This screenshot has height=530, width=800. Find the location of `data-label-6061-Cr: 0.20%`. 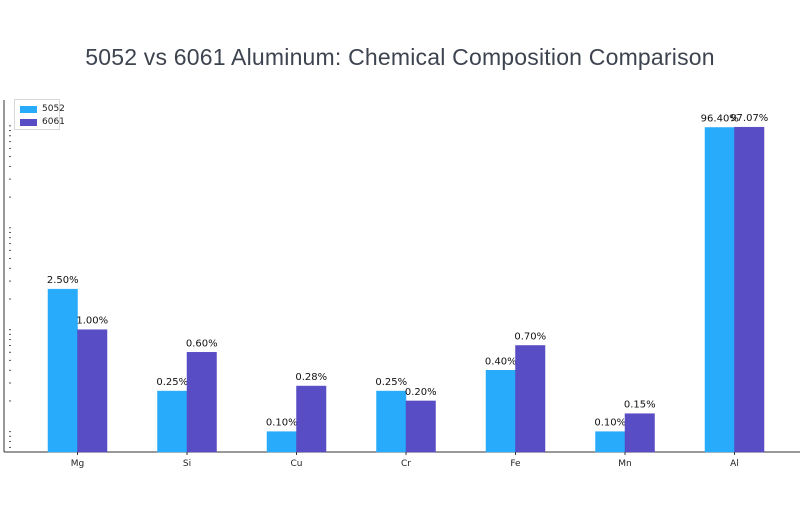

data-label-6061-Cr: 0.20% is located at coordinates (421, 392).